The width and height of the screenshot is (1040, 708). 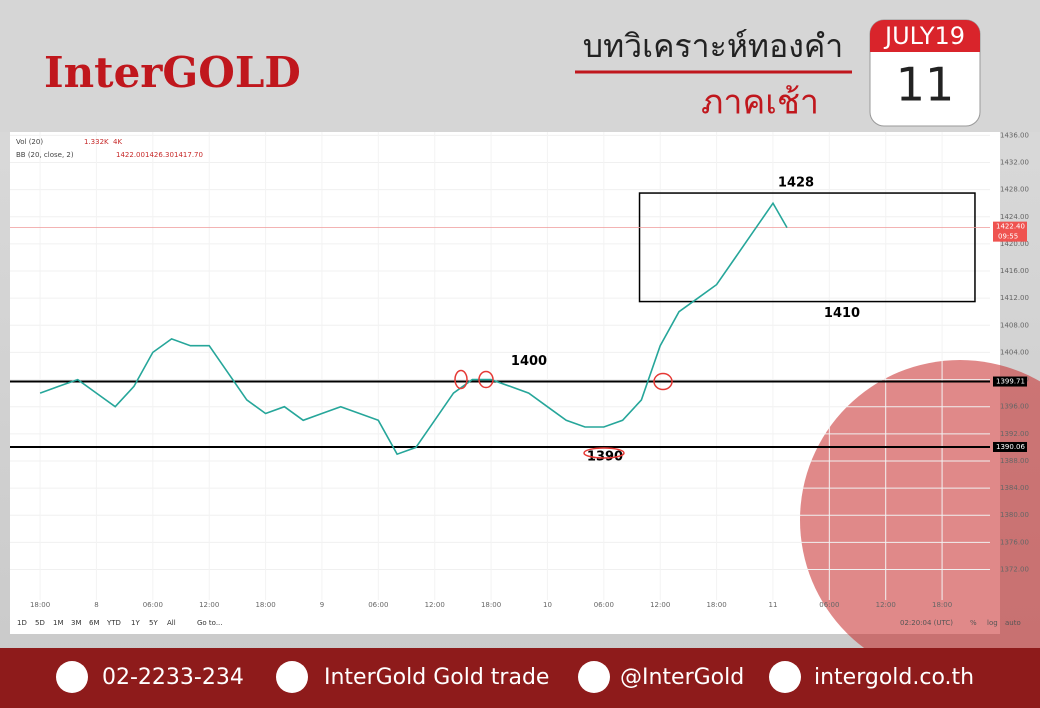 What do you see at coordinates (713, 46) in the screenshot?
I see `title: บทวิเคราะห์ทองคำ` at bounding box center [713, 46].